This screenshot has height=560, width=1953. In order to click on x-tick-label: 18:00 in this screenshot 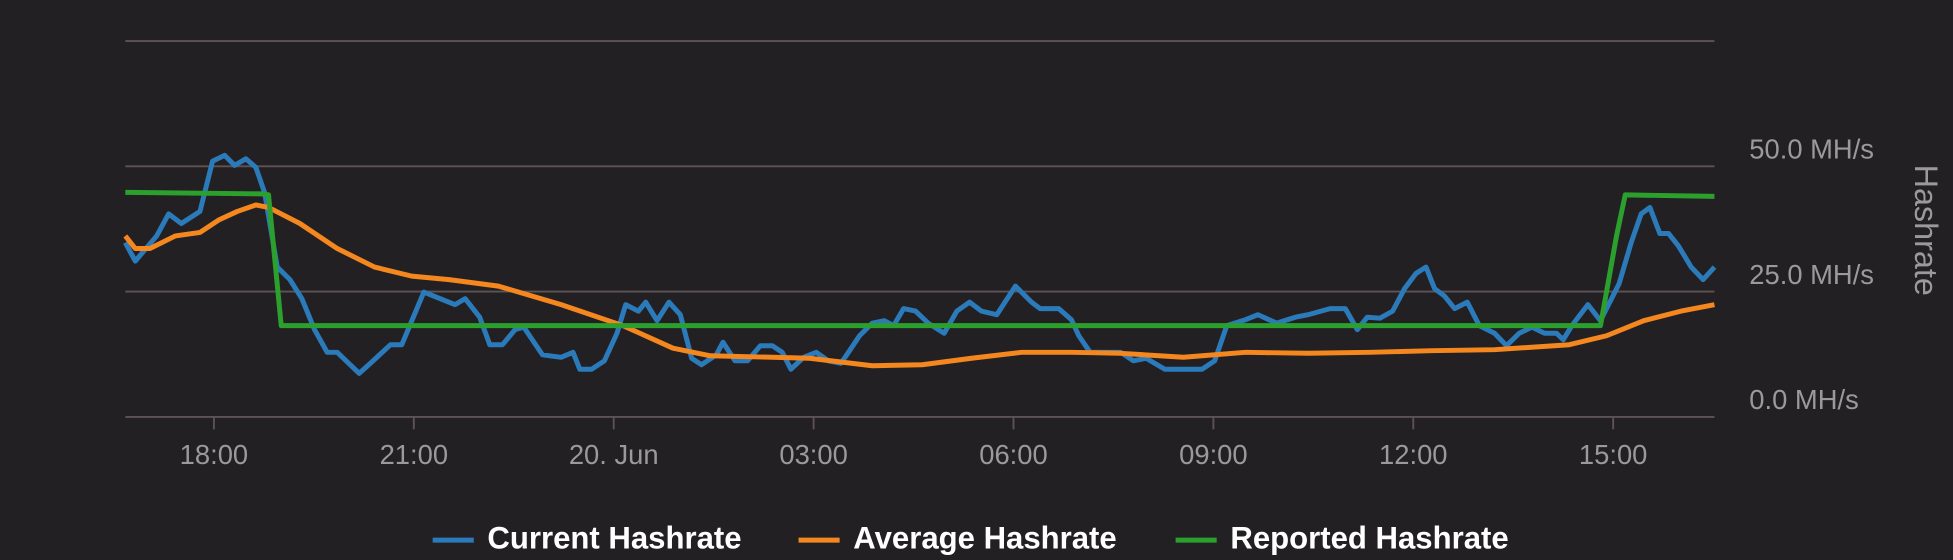, I will do `click(214, 454)`.